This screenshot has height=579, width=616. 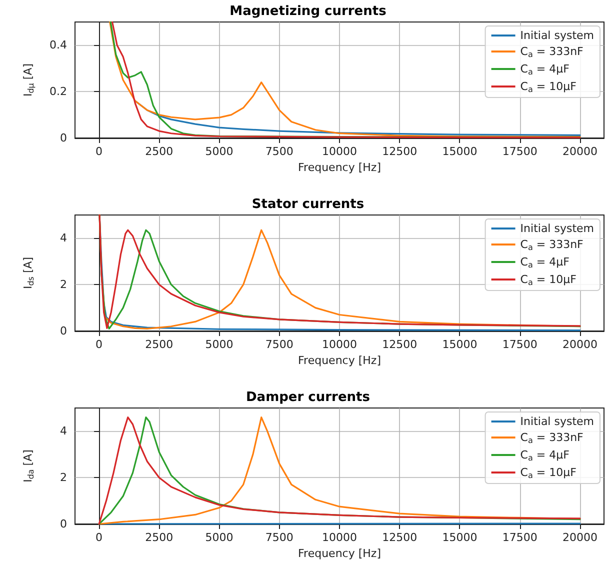 I want to click on y-axis-title: Idμ [A], so click(x=29, y=80).